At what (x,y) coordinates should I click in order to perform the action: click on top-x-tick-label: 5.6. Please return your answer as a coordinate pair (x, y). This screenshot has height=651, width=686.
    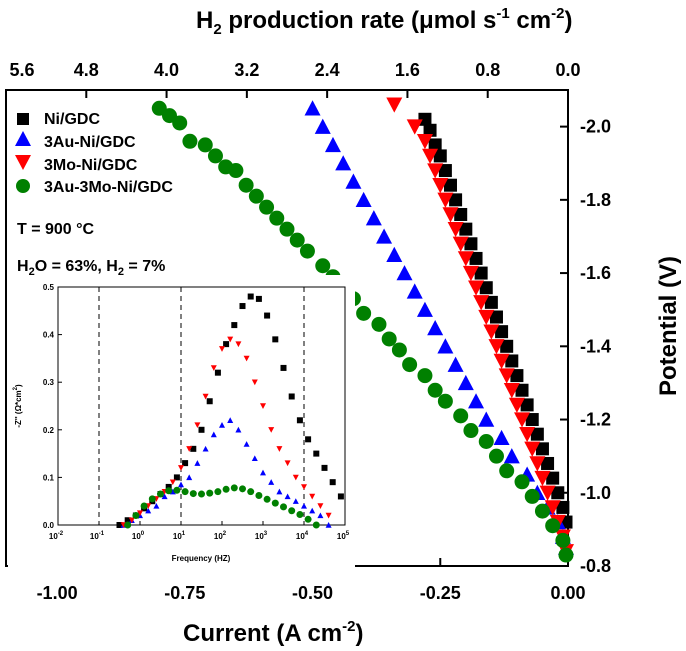
    Looking at the image, I should click on (21, 70).